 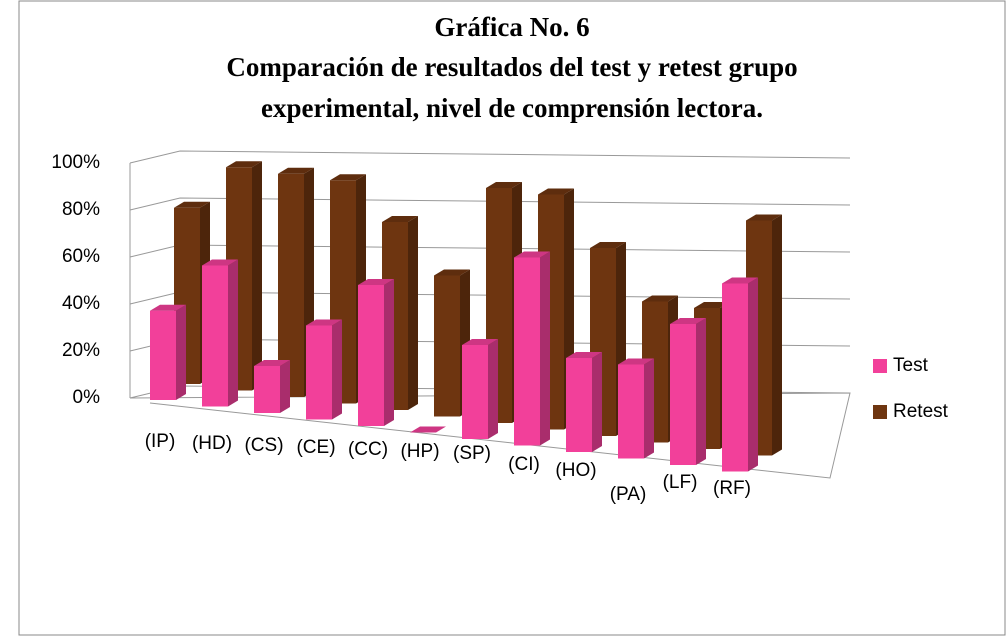 What do you see at coordinates (263, 445) in the screenshot?
I see `x-tick-label: (CS)` at bounding box center [263, 445].